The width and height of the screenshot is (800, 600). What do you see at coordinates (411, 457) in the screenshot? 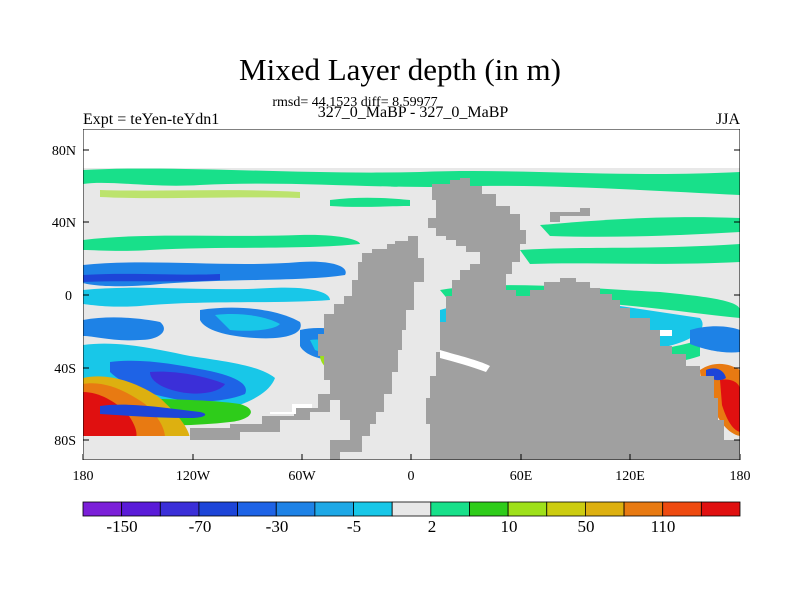
I see `lon-ticks` at bounding box center [411, 457].